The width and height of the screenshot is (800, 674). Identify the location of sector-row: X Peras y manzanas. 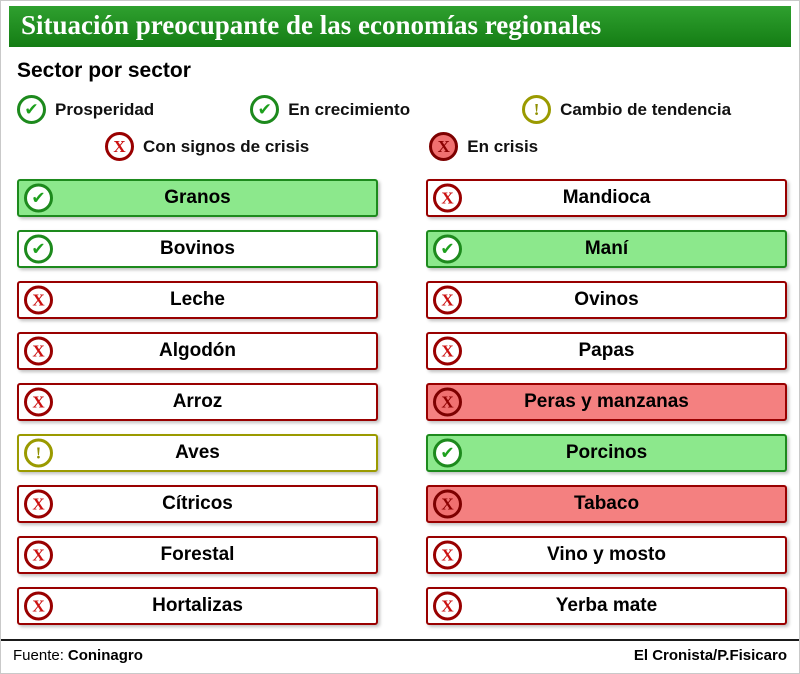
(606, 402).